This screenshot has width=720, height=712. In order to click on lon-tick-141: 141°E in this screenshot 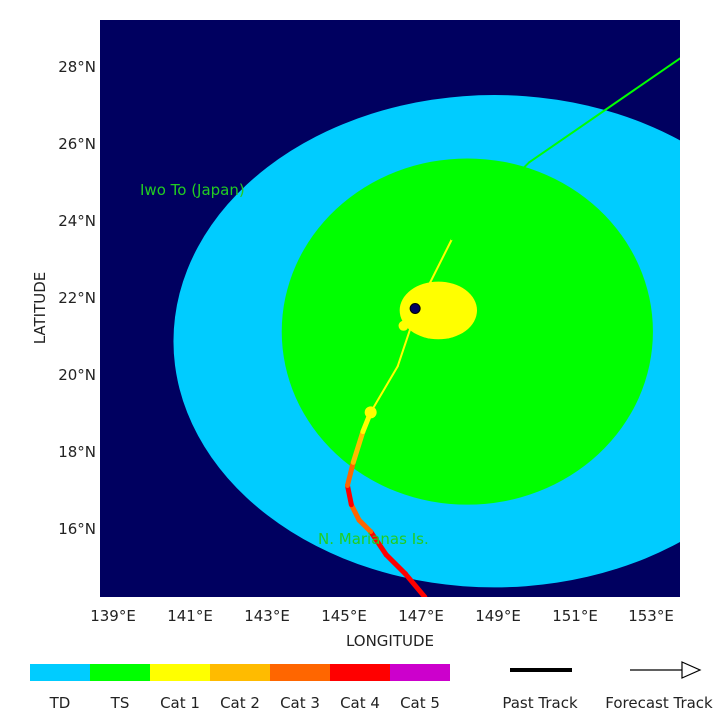, I will do `click(190, 616)`.